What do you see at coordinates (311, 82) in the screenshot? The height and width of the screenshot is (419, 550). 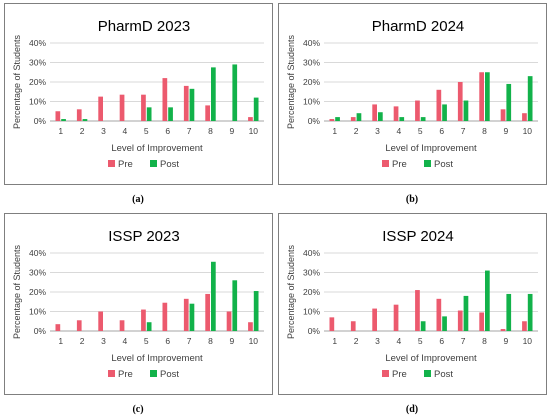 I see `y-tick-label: 20%` at bounding box center [311, 82].